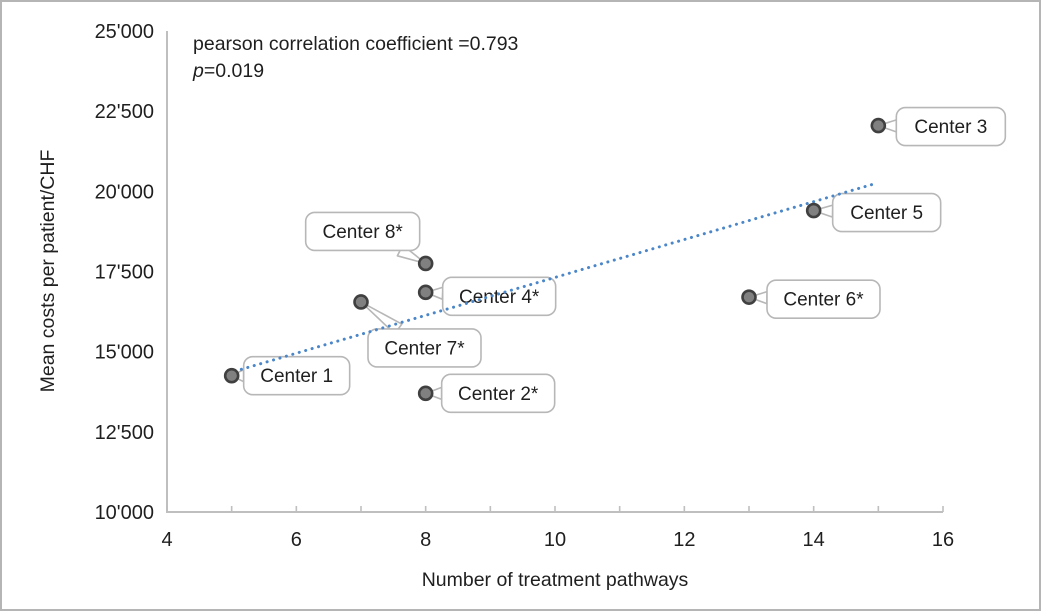  What do you see at coordinates (124, 273) in the screenshot?
I see `y-tick-label: 17'500` at bounding box center [124, 273].